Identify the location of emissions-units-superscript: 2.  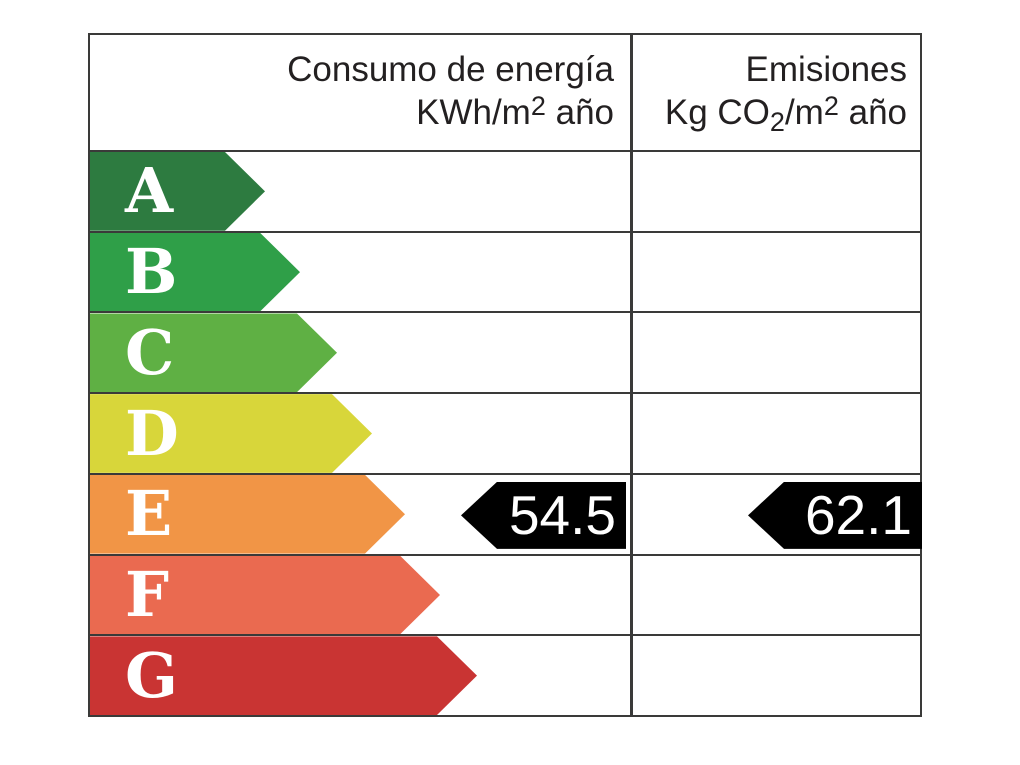
(831, 106).